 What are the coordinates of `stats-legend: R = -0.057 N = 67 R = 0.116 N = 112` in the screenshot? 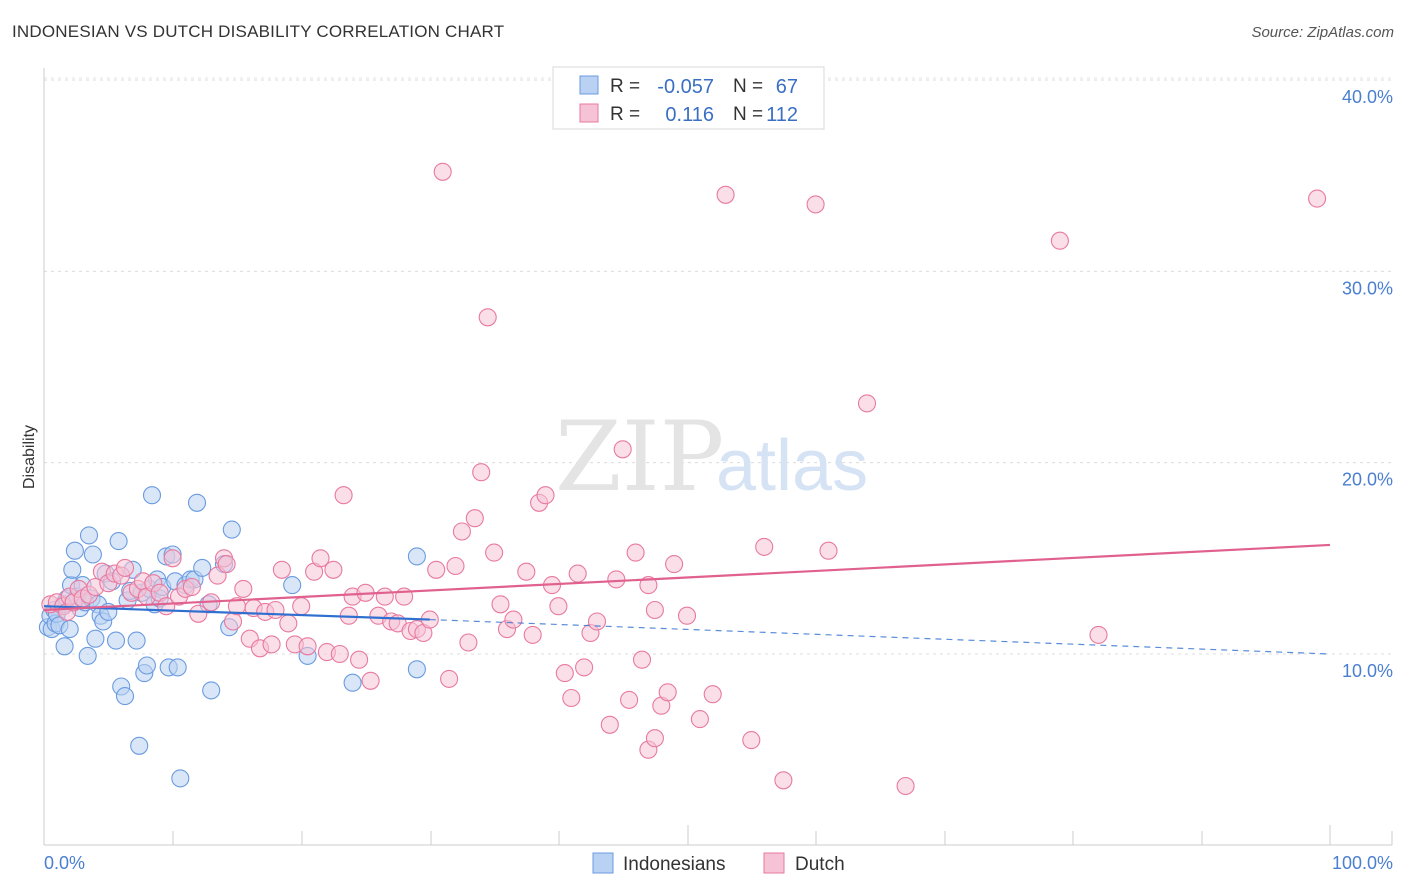 It's located at (688, 98).